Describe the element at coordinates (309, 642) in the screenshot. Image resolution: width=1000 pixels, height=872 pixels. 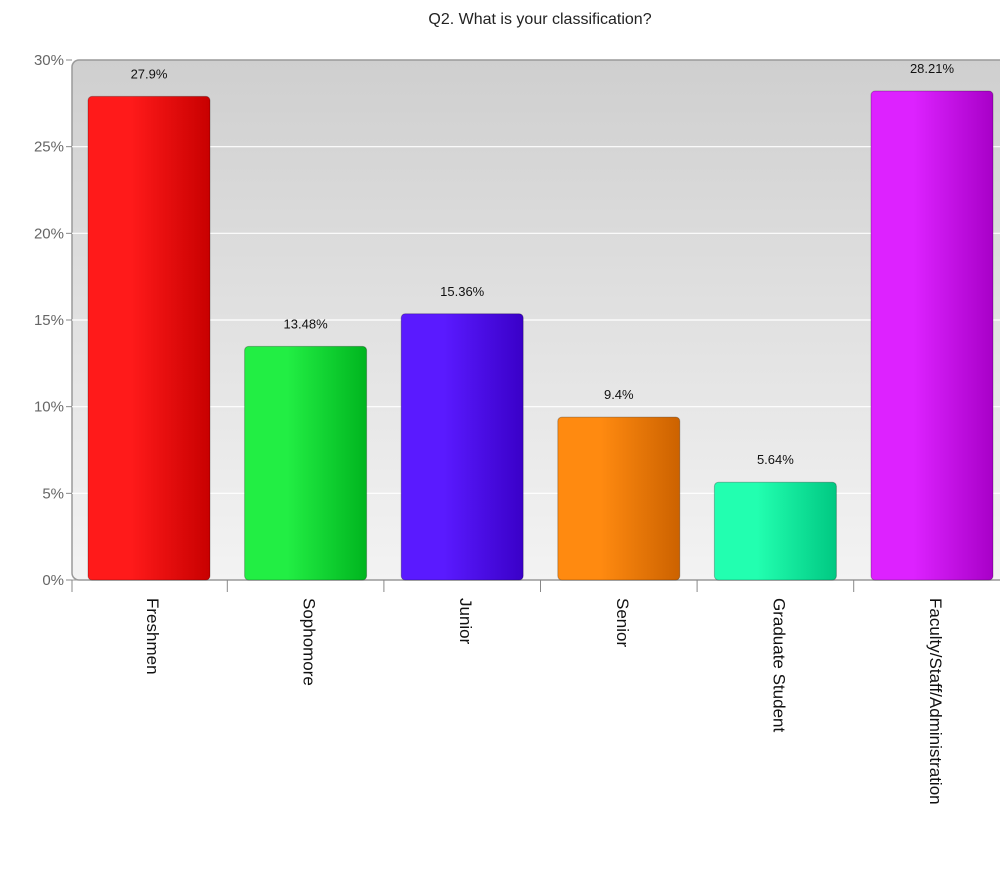
I see `x-tick-label: Sophomore` at that location.